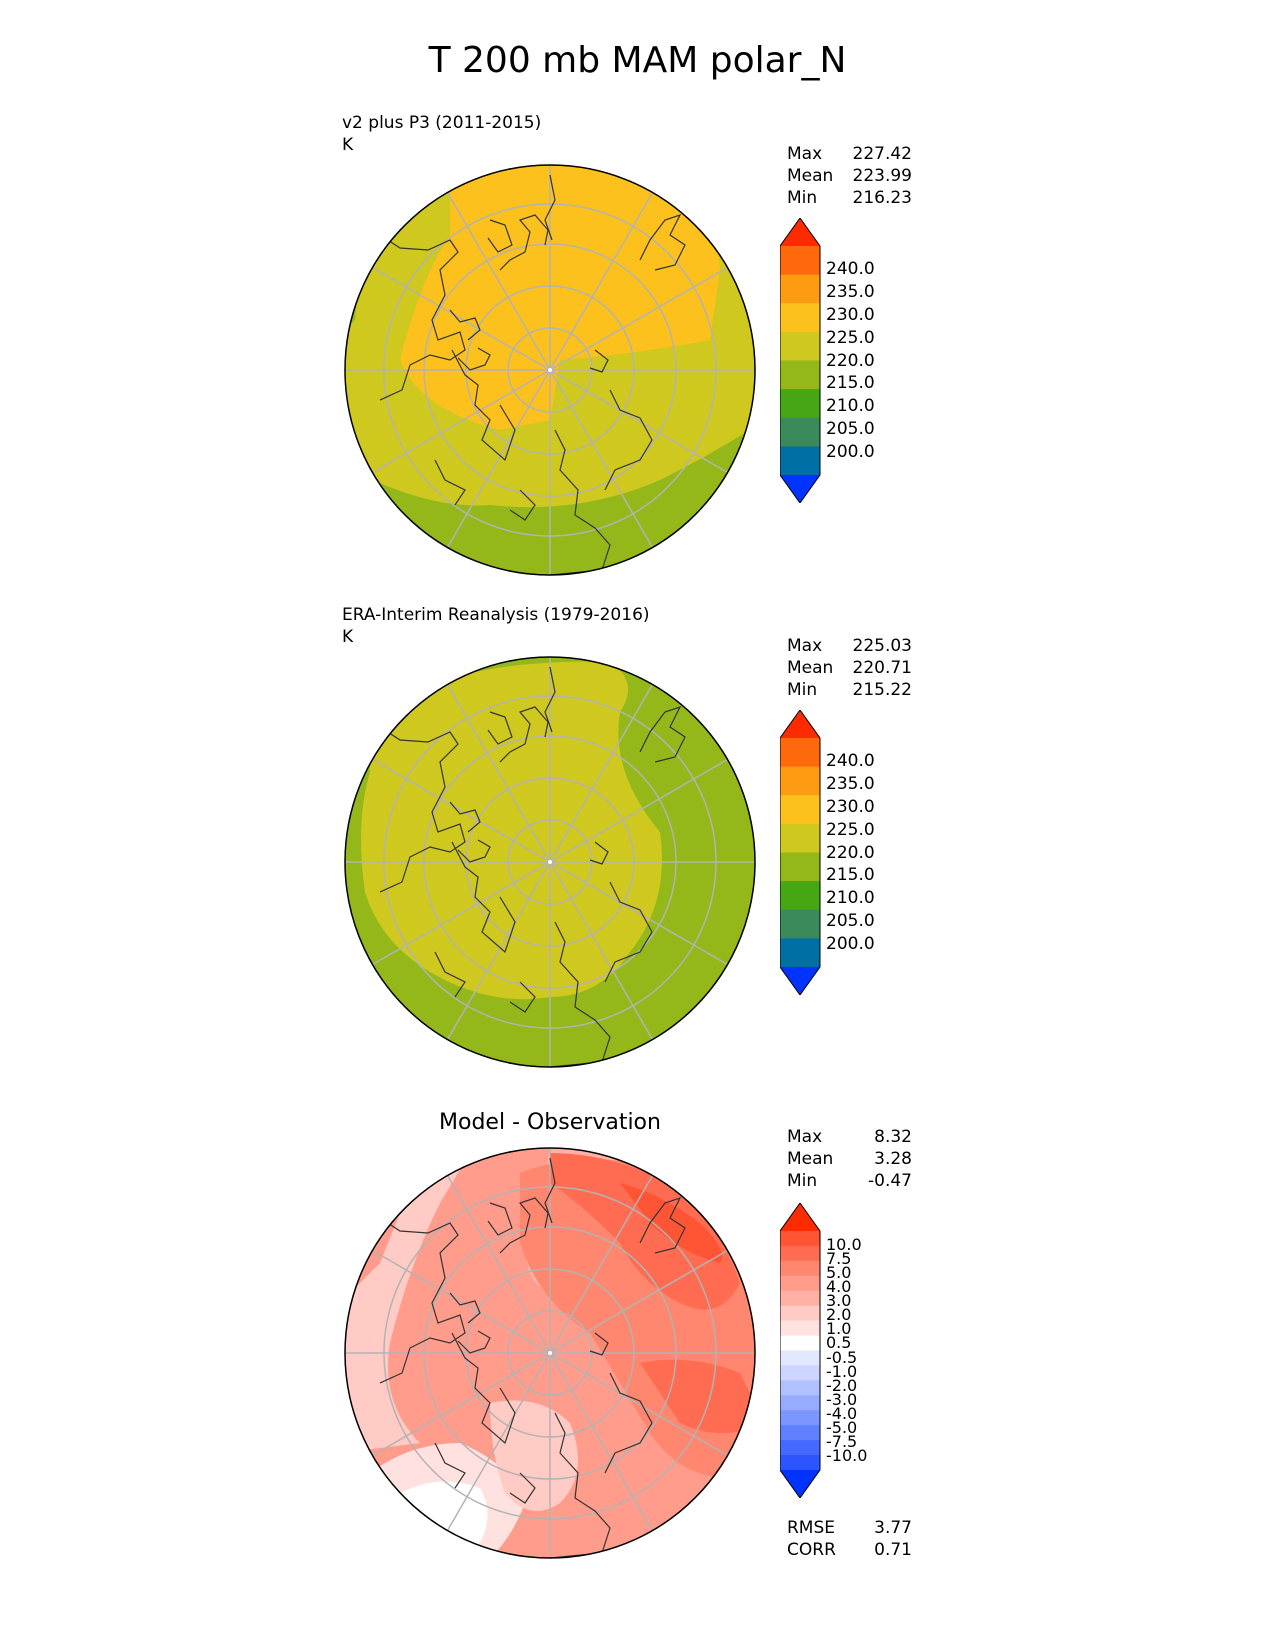 Image resolution: width=1275 pixels, height=1650 pixels. Describe the element at coordinates (849, 1137) in the screenshot. I see `stat-row: Max 8.32` at that location.